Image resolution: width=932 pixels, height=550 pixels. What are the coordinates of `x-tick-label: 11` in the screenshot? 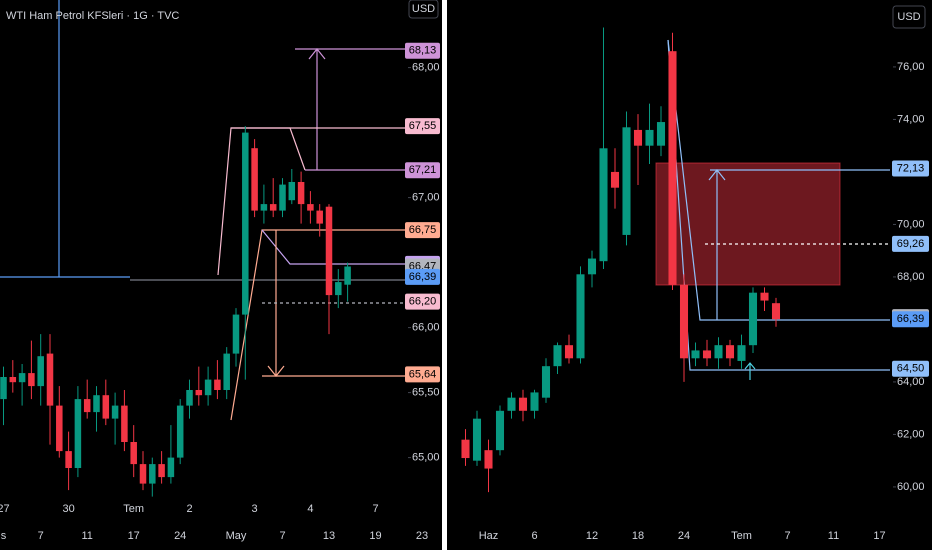 It's located at (833, 536).